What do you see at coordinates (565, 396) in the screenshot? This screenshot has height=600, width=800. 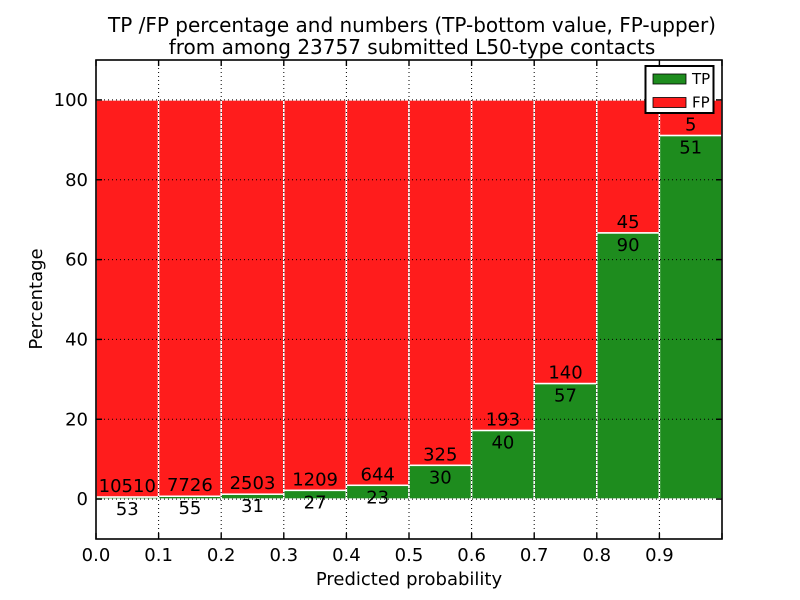 I see `bar-count-label-tp: 57` at bounding box center [565, 396].